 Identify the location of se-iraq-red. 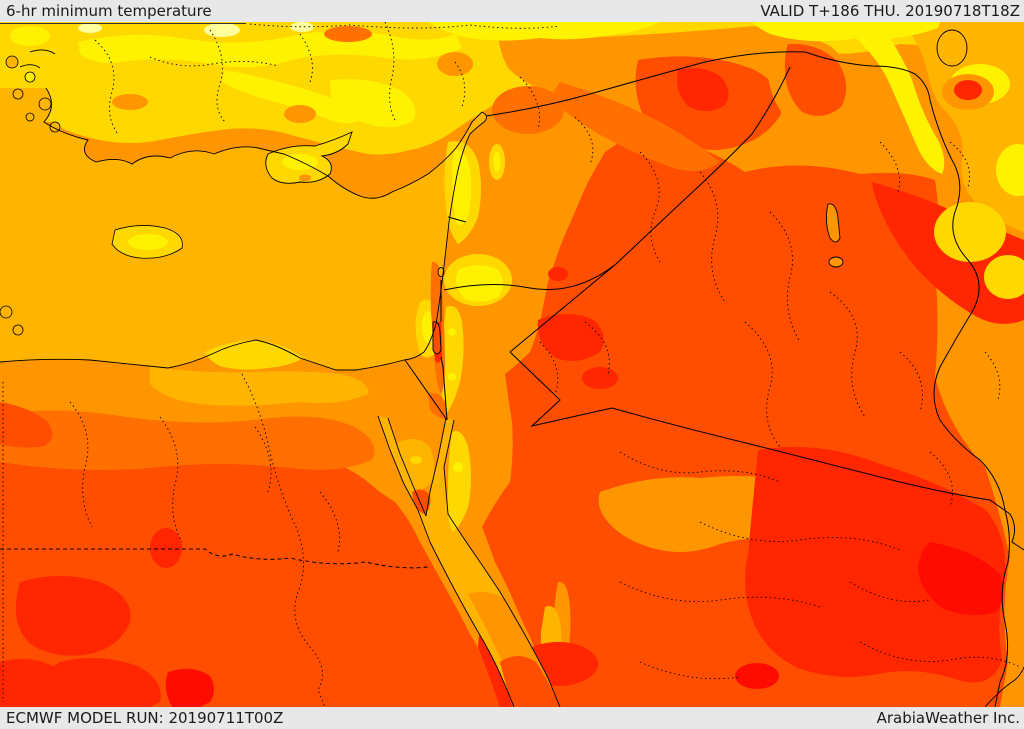
(875, 565).